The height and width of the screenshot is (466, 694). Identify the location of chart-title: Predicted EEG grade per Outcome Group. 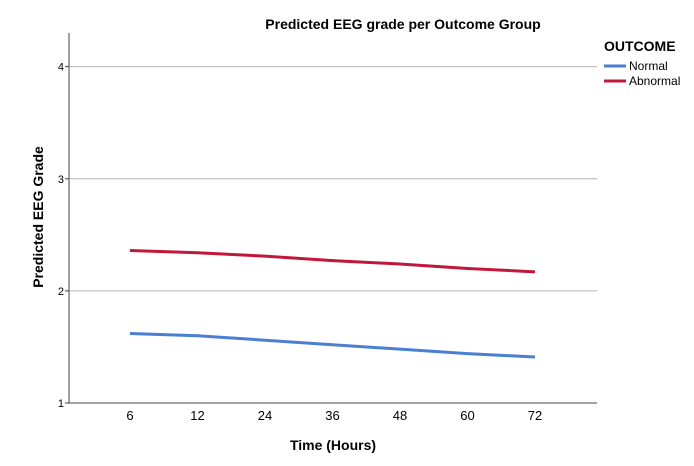
(402, 24).